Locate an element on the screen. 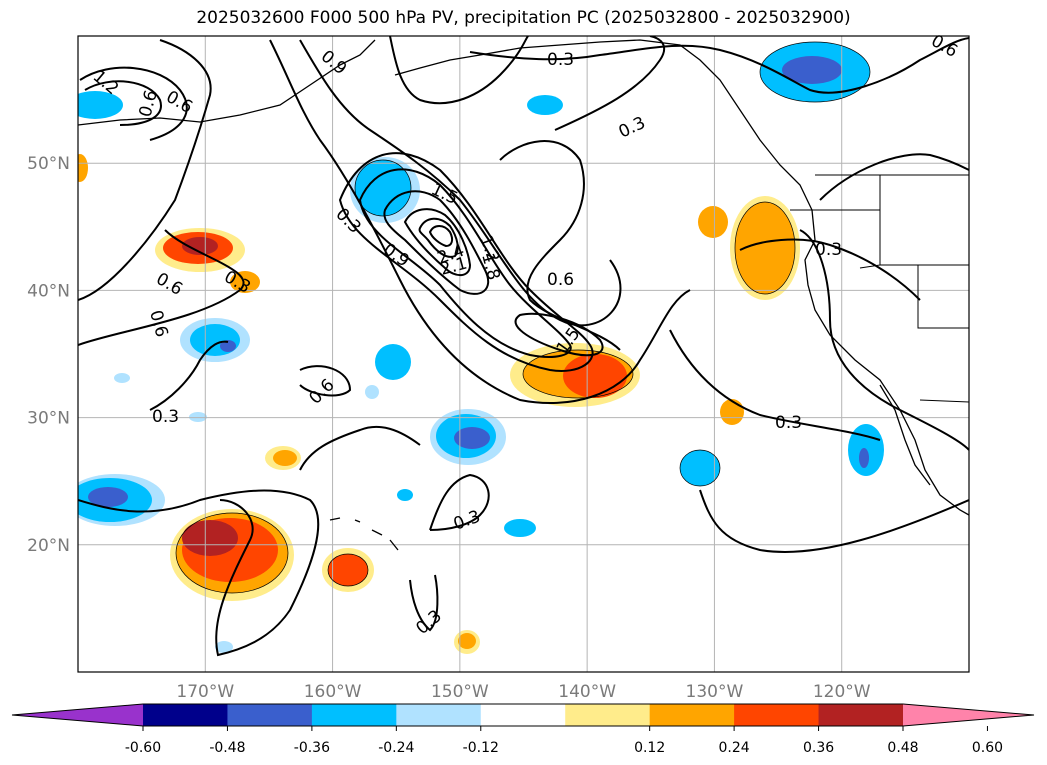  latitude-labels: 20°N 30°N 40°N 50°N is located at coordinates (48, 355).